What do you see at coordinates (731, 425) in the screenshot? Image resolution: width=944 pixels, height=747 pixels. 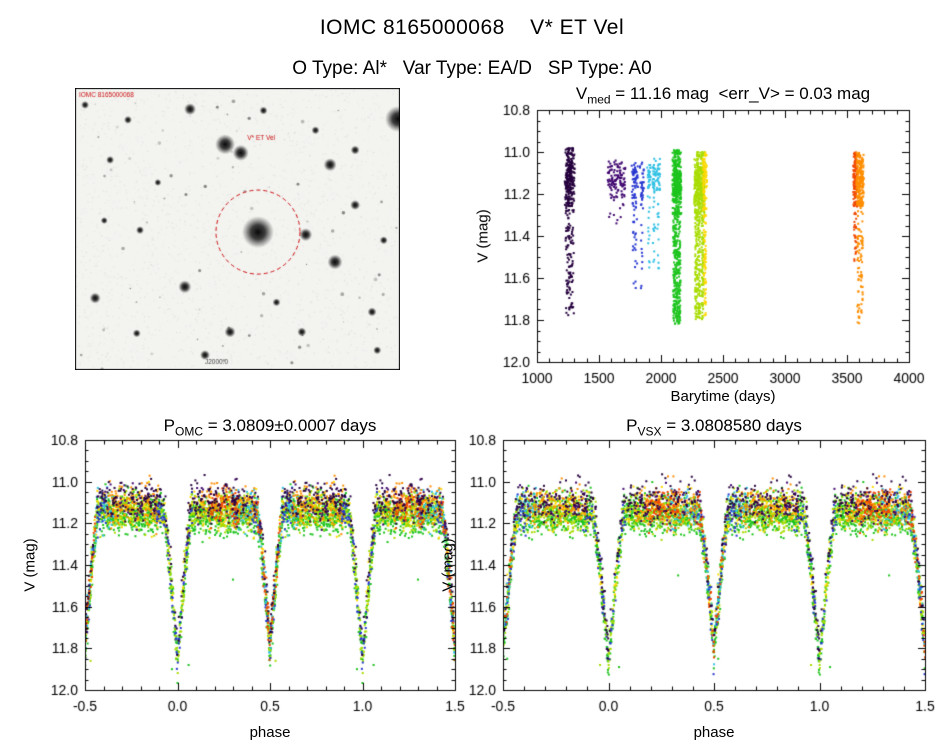 I see `pvsx-value-text: = 3.0808580 days` at bounding box center [731, 425].